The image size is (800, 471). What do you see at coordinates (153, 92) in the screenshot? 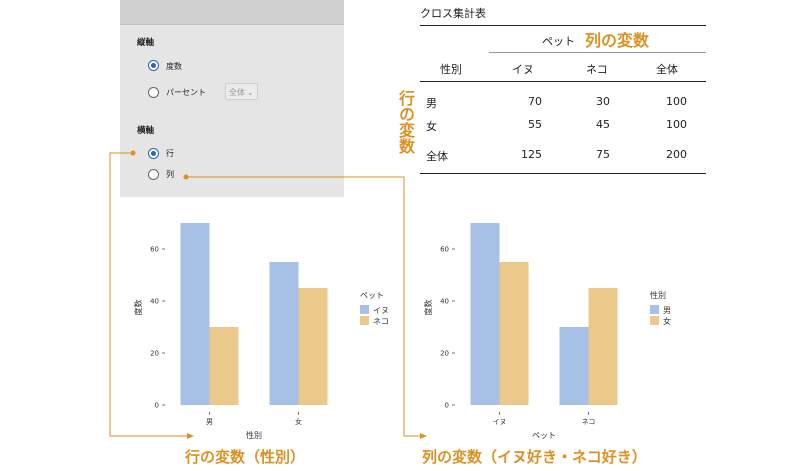
I see `radio-percent` at bounding box center [153, 92].